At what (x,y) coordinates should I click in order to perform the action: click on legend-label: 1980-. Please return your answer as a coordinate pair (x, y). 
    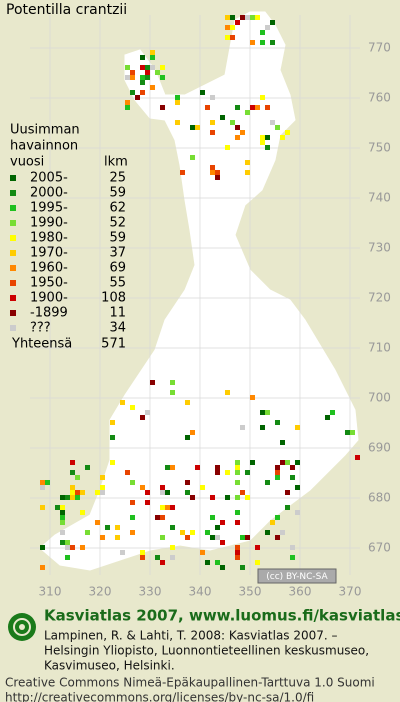
    Looking at the image, I should click on (49, 238).